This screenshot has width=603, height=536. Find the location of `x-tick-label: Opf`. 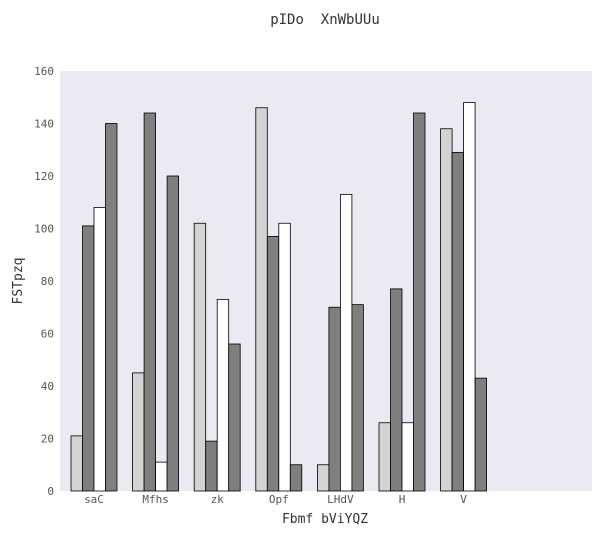

x-tick-label: Opf is located at coordinates (279, 499).